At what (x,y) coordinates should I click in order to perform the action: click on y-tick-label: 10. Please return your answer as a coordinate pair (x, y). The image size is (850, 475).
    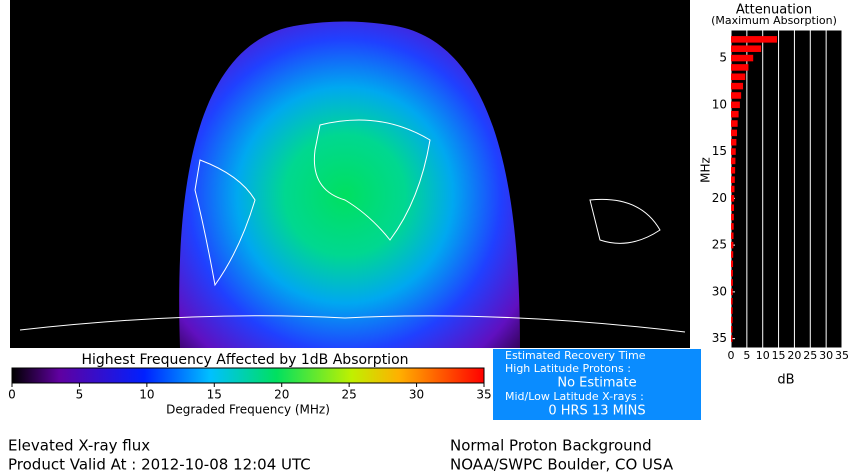
    Looking at the image, I should click on (719, 104).